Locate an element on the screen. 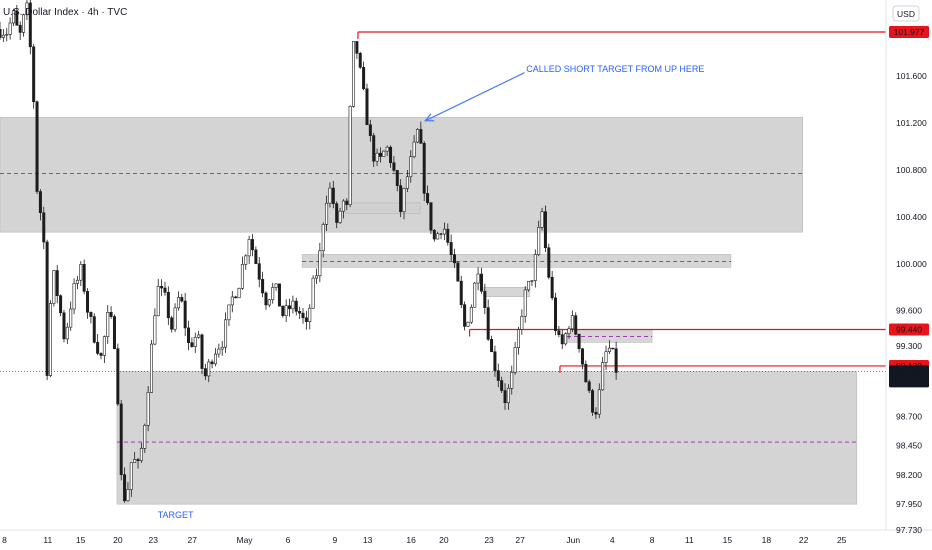 The image size is (932, 550). price-label-10: 99.083 is located at coordinates (909, 371).